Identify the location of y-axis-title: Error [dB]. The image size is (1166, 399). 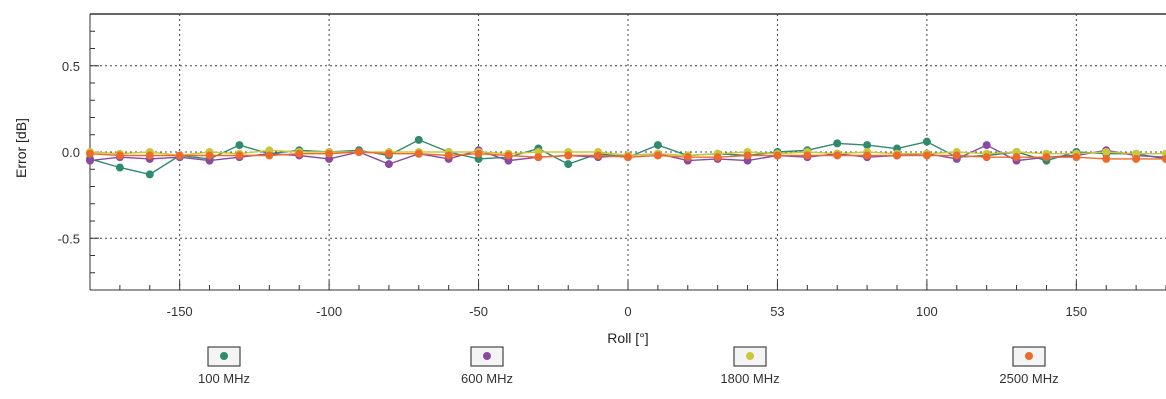
(21, 148).